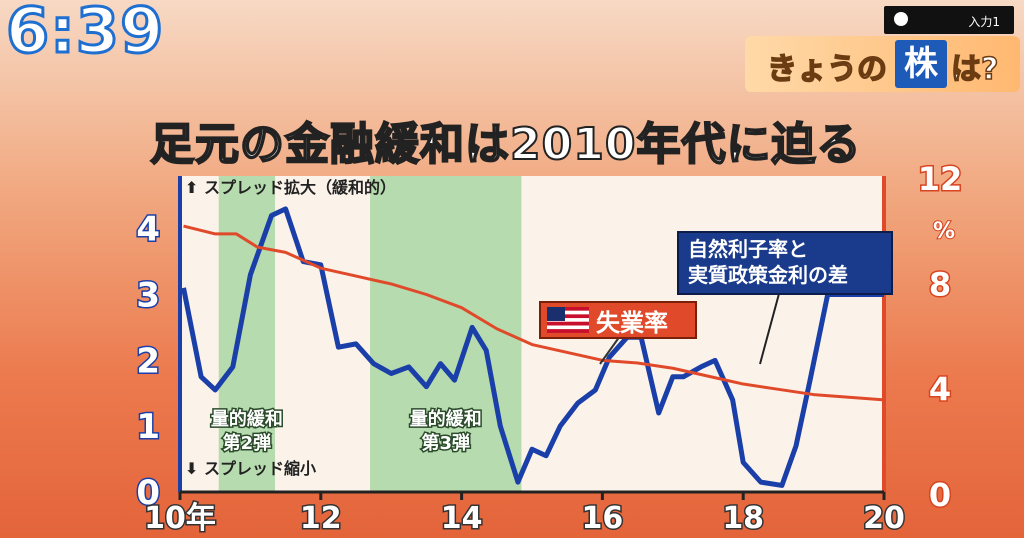  What do you see at coordinates (505, 144) in the screenshot?
I see `chart-title: 足元の金融緩和は2010年代に迫る` at bounding box center [505, 144].